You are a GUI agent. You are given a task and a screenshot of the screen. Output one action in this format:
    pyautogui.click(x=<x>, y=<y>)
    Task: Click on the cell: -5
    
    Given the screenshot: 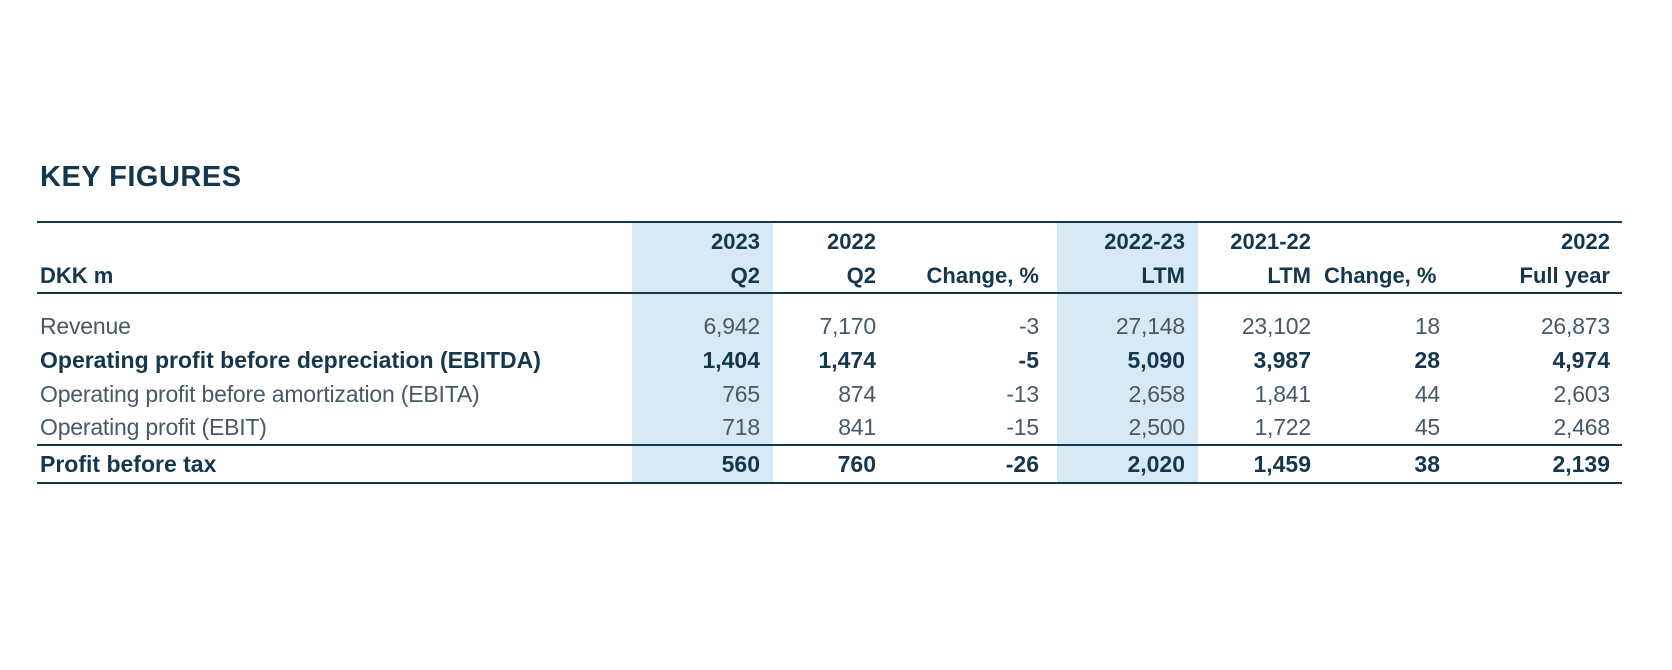 What is the action you would take?
    pyautogui.click(x=1028, y=359)
    